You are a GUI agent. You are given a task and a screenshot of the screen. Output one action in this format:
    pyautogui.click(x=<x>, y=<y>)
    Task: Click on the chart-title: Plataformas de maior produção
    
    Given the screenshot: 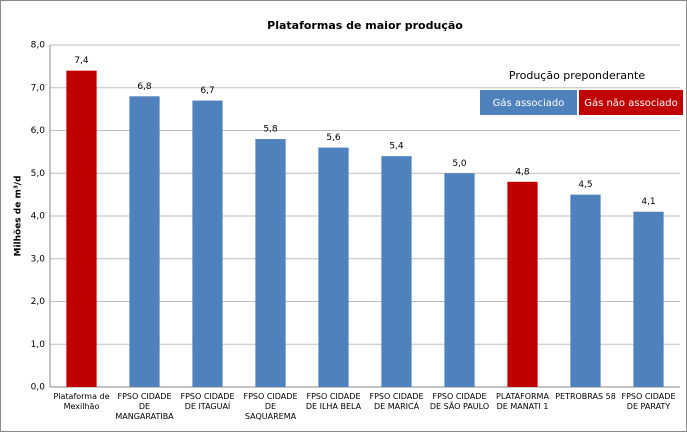 What is the action you would take?
    pyautogui.click(x=365, y=25)
    